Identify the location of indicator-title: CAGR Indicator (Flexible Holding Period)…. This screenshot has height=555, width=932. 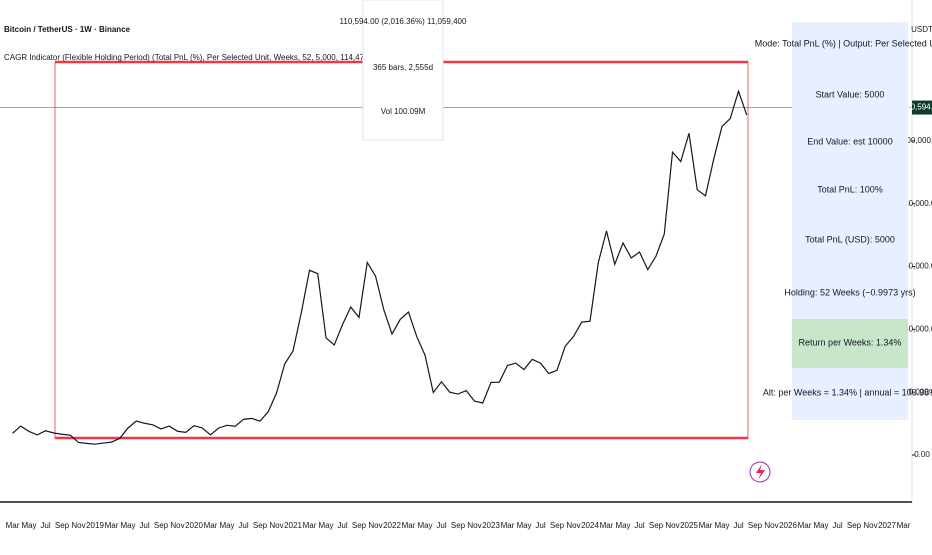
(196, 57).